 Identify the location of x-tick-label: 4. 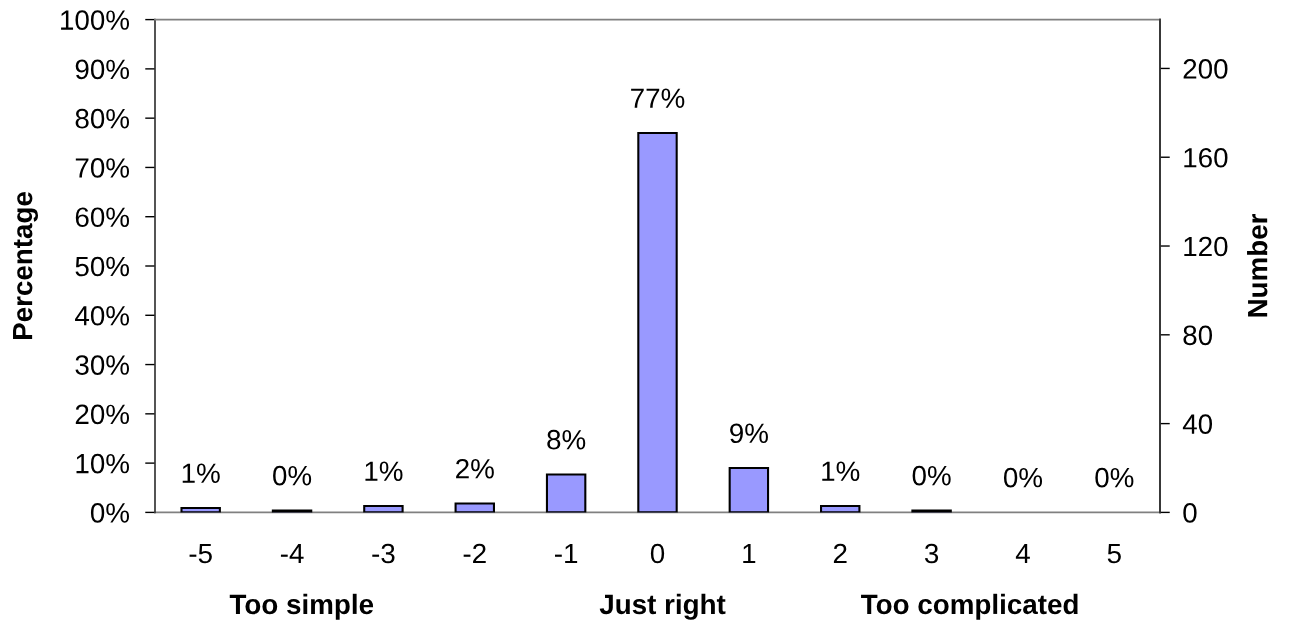
(1022, 553).